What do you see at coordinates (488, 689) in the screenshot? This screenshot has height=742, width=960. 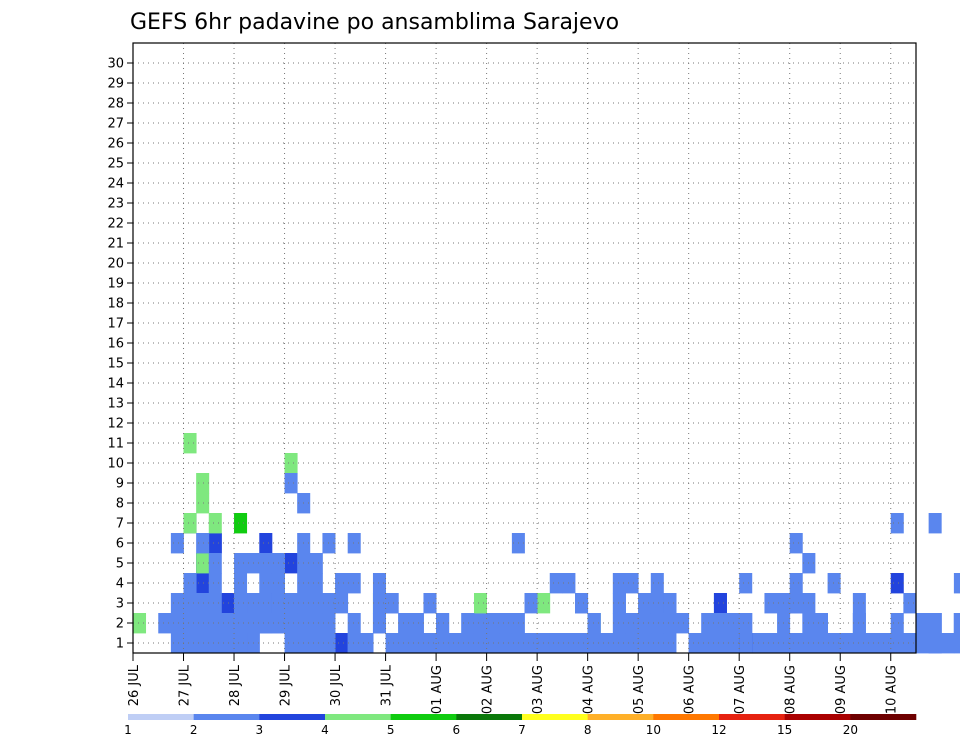 I see `x-tick-label: 02 AUG` at bounding box center [488, 689].